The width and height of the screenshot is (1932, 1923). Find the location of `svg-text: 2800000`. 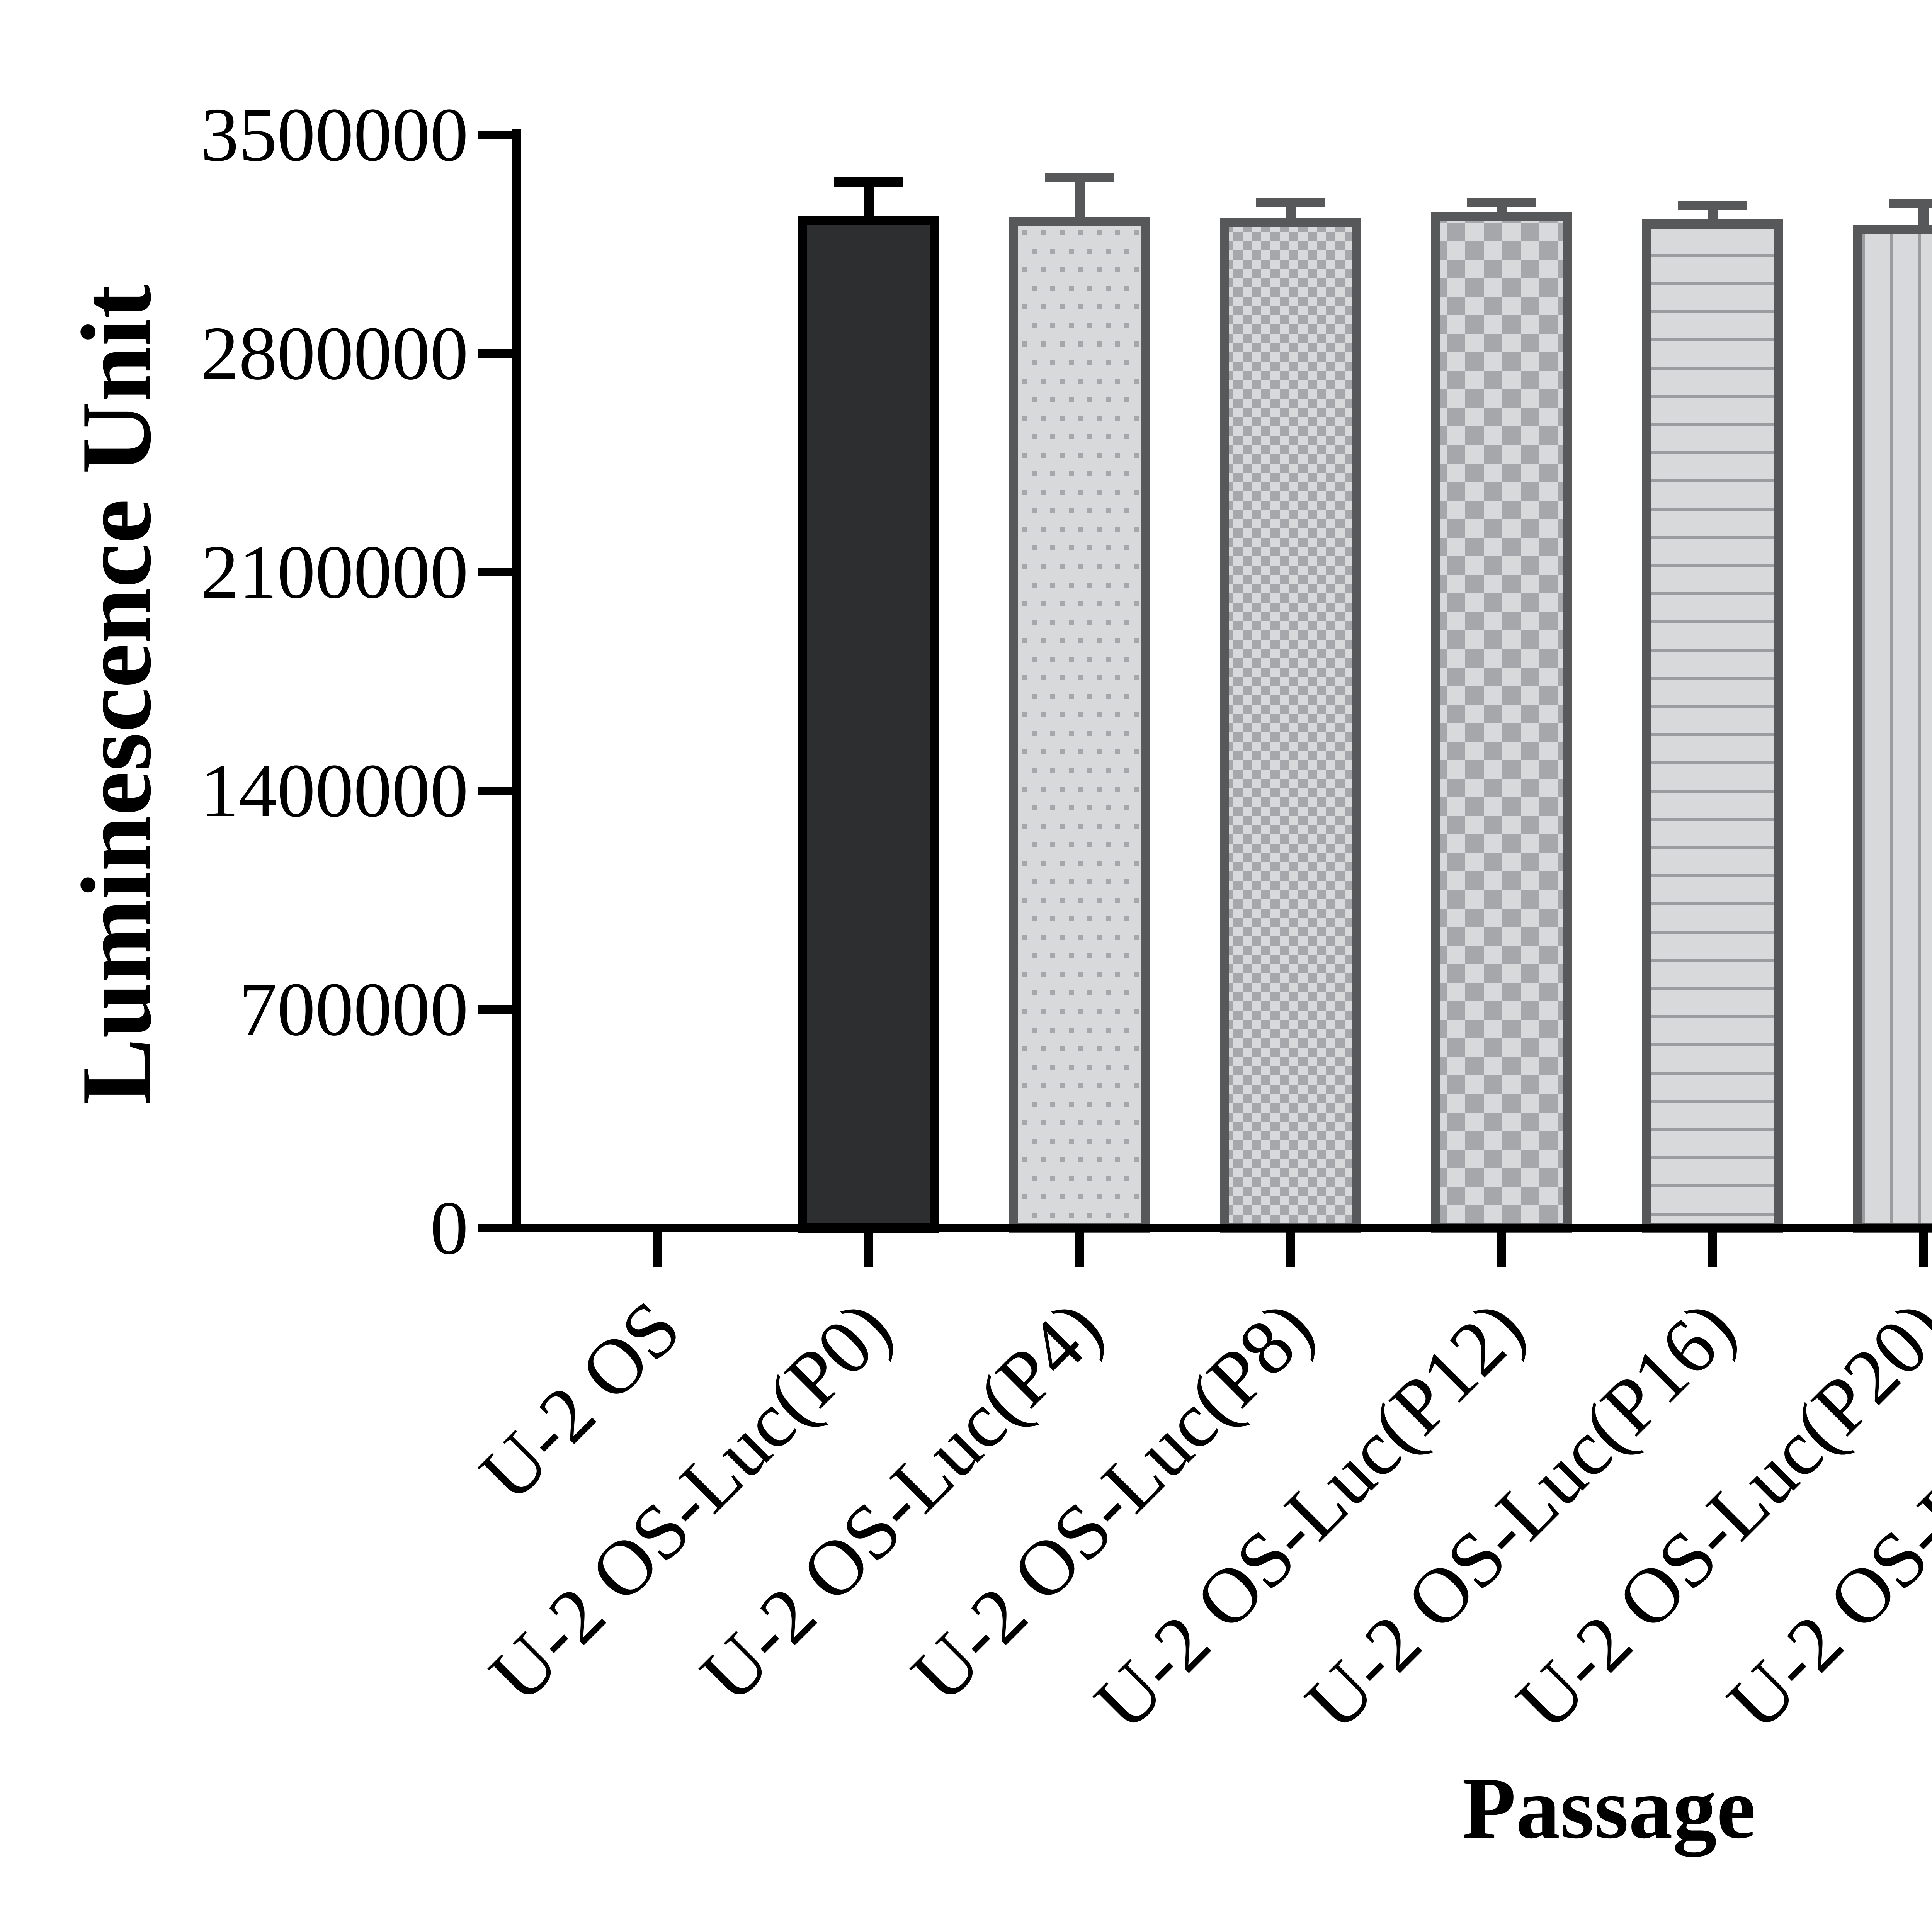

svg-text: 2800000 is located at coordinates (335, 353).